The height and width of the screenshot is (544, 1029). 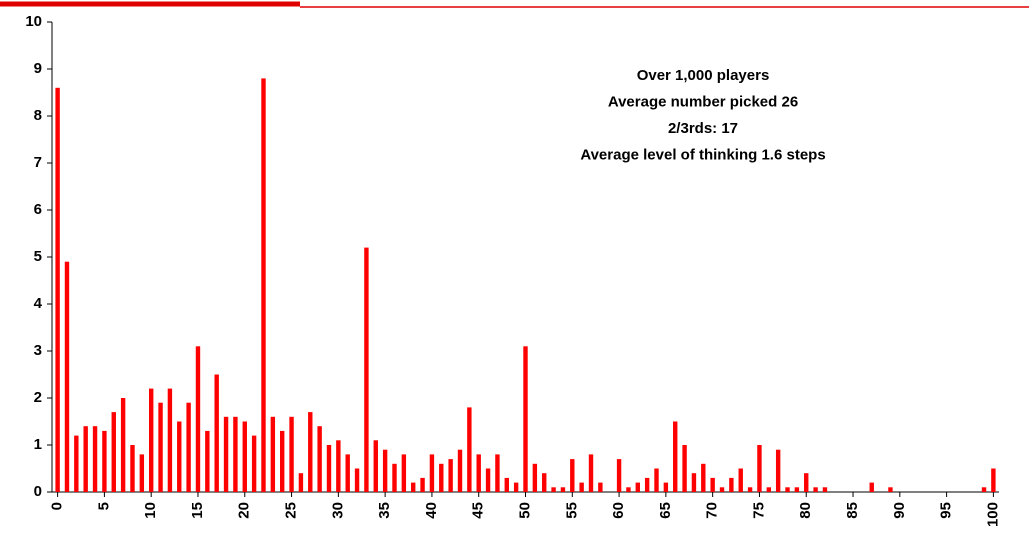 I want to click on y-tick-label: 7, so click(x=38, y=162).